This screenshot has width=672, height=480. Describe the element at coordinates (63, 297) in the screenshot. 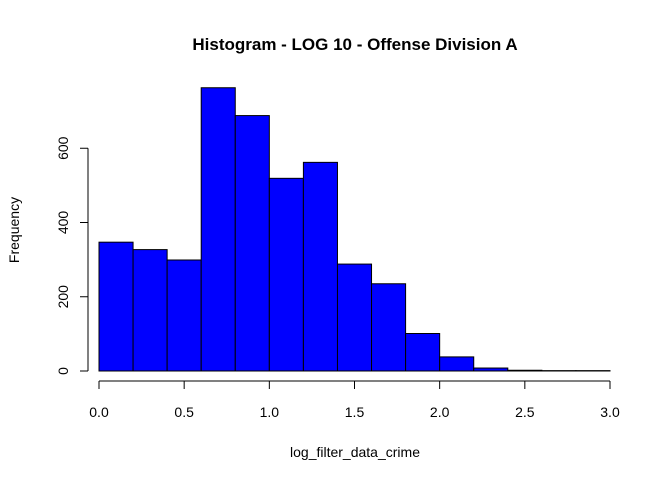

I see `y-tick-label: 200` at that location.